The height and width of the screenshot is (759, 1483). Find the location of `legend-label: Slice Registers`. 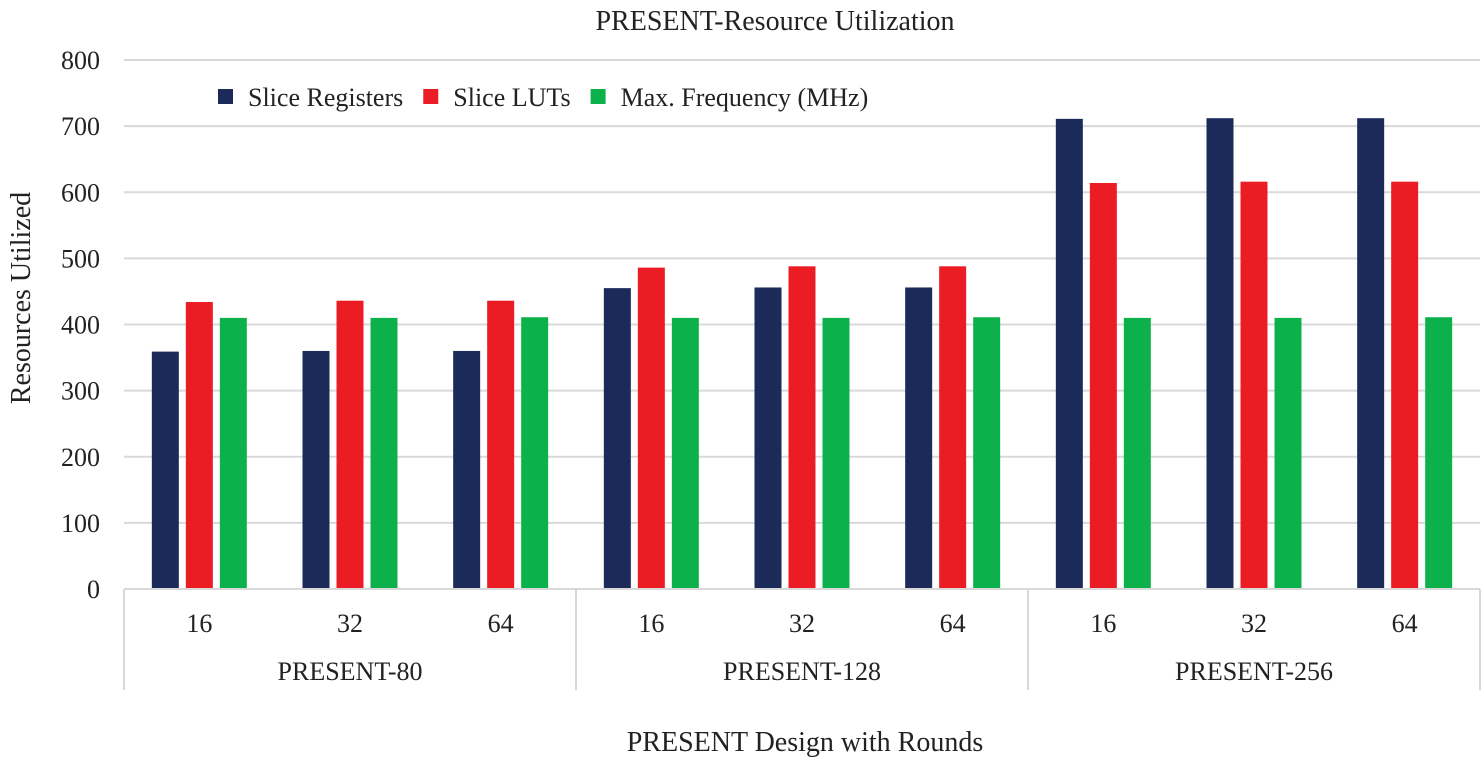

legend-label: Slice Registers is located at coordinates (325, 97).